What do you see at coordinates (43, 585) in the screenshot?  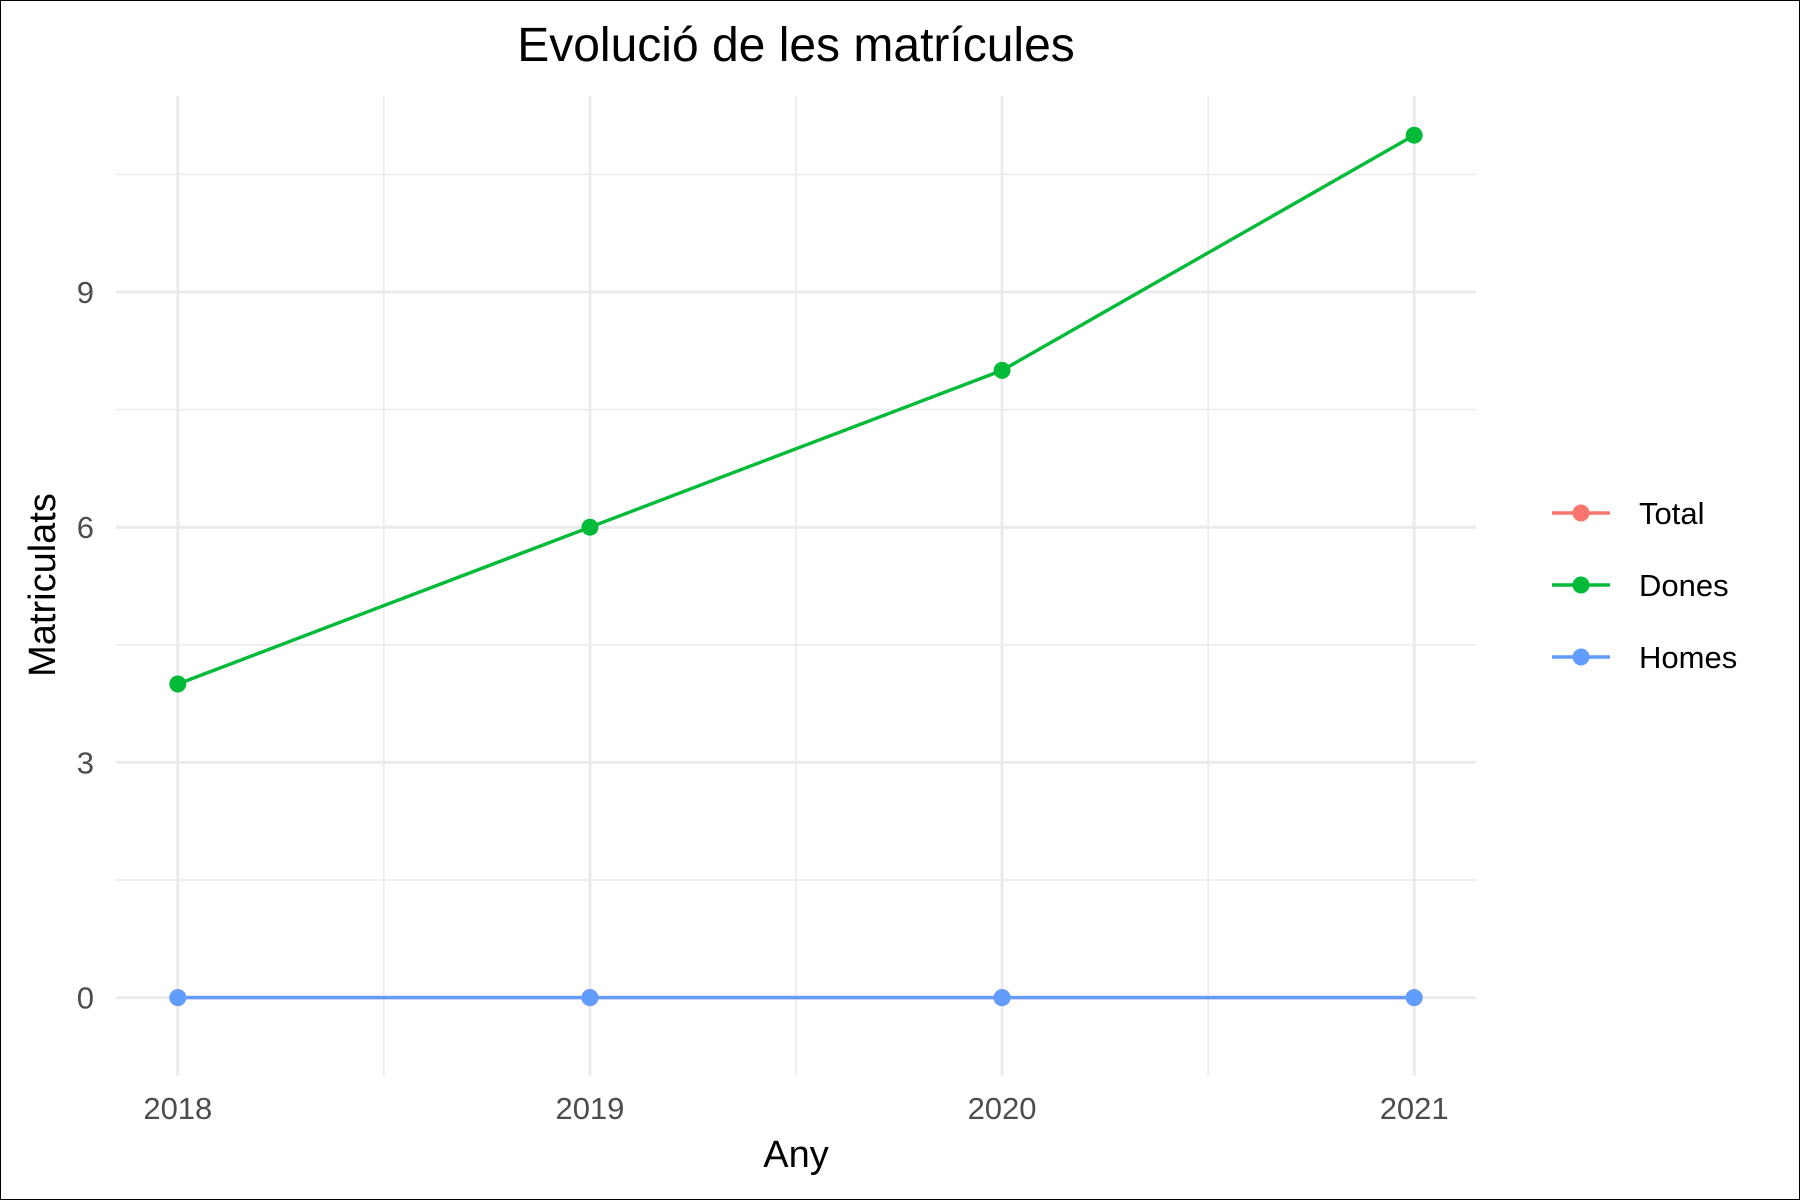 I see `y-axis-title: Matriculats` at bounding box center [43, 585].